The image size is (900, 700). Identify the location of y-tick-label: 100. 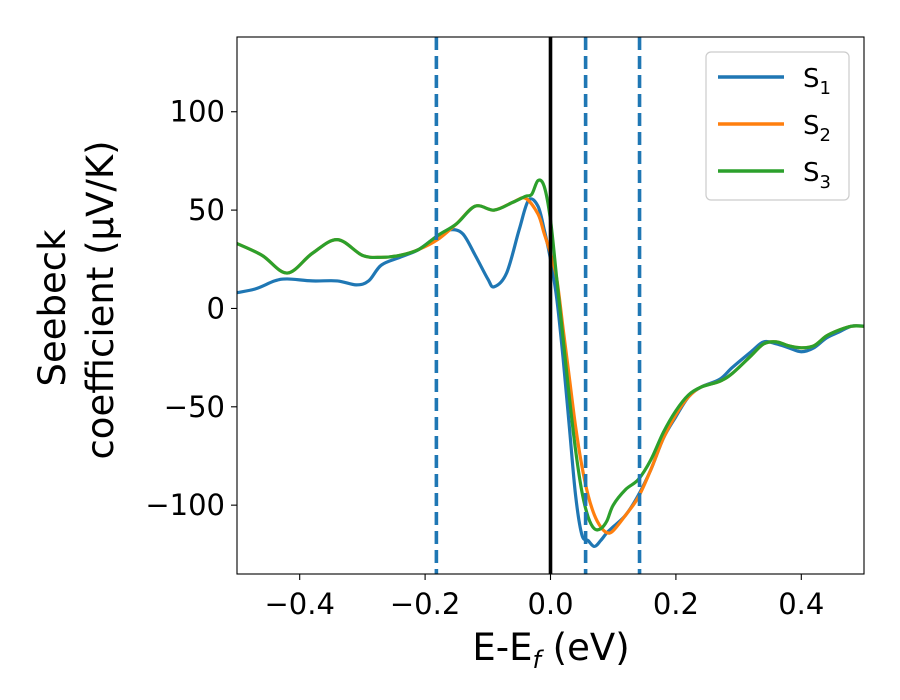
(197, 112).